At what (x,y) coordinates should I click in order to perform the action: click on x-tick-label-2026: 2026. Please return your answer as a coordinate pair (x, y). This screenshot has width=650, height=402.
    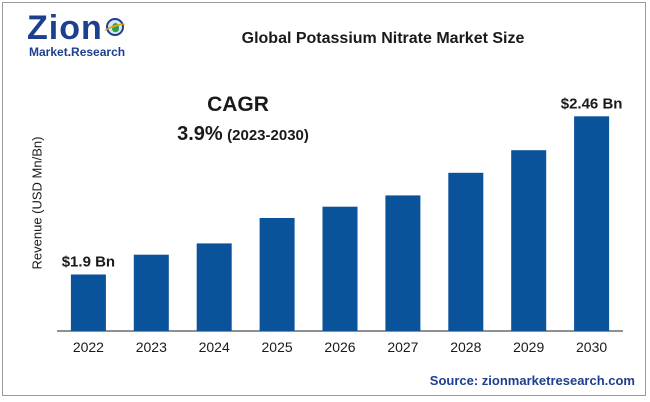
    Looking at the image, I should click on (339, 347).